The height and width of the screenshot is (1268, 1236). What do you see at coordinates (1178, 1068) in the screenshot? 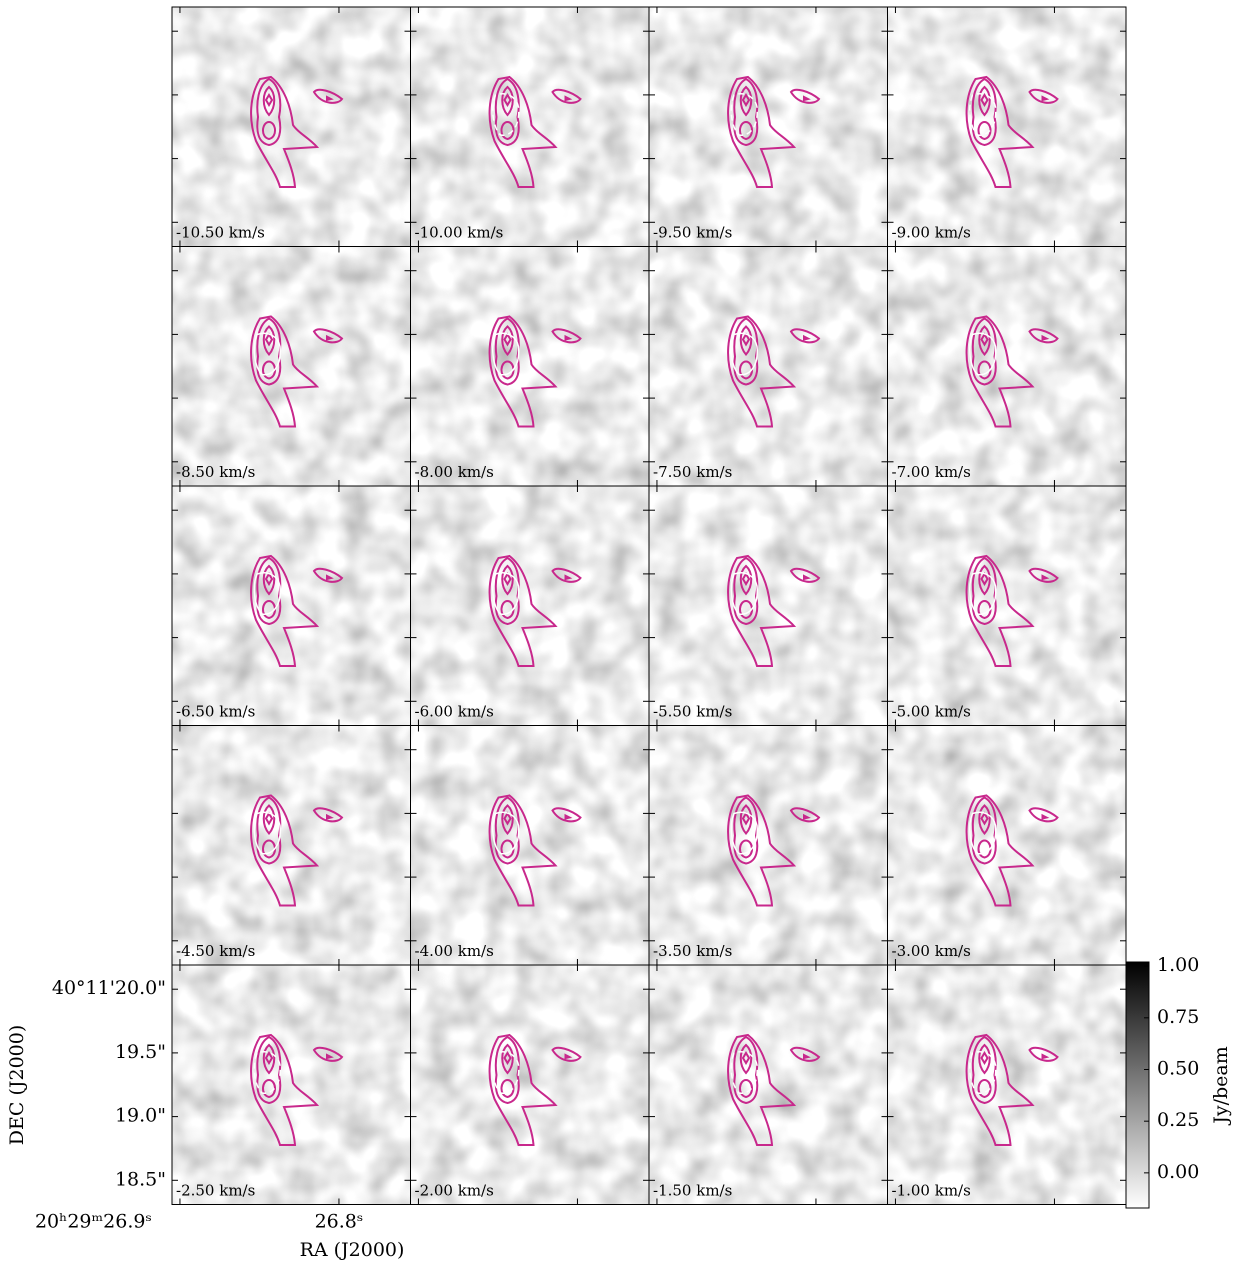
I see `colorbar-tick-label: 0.50` at bounding box center [1178, 1068].